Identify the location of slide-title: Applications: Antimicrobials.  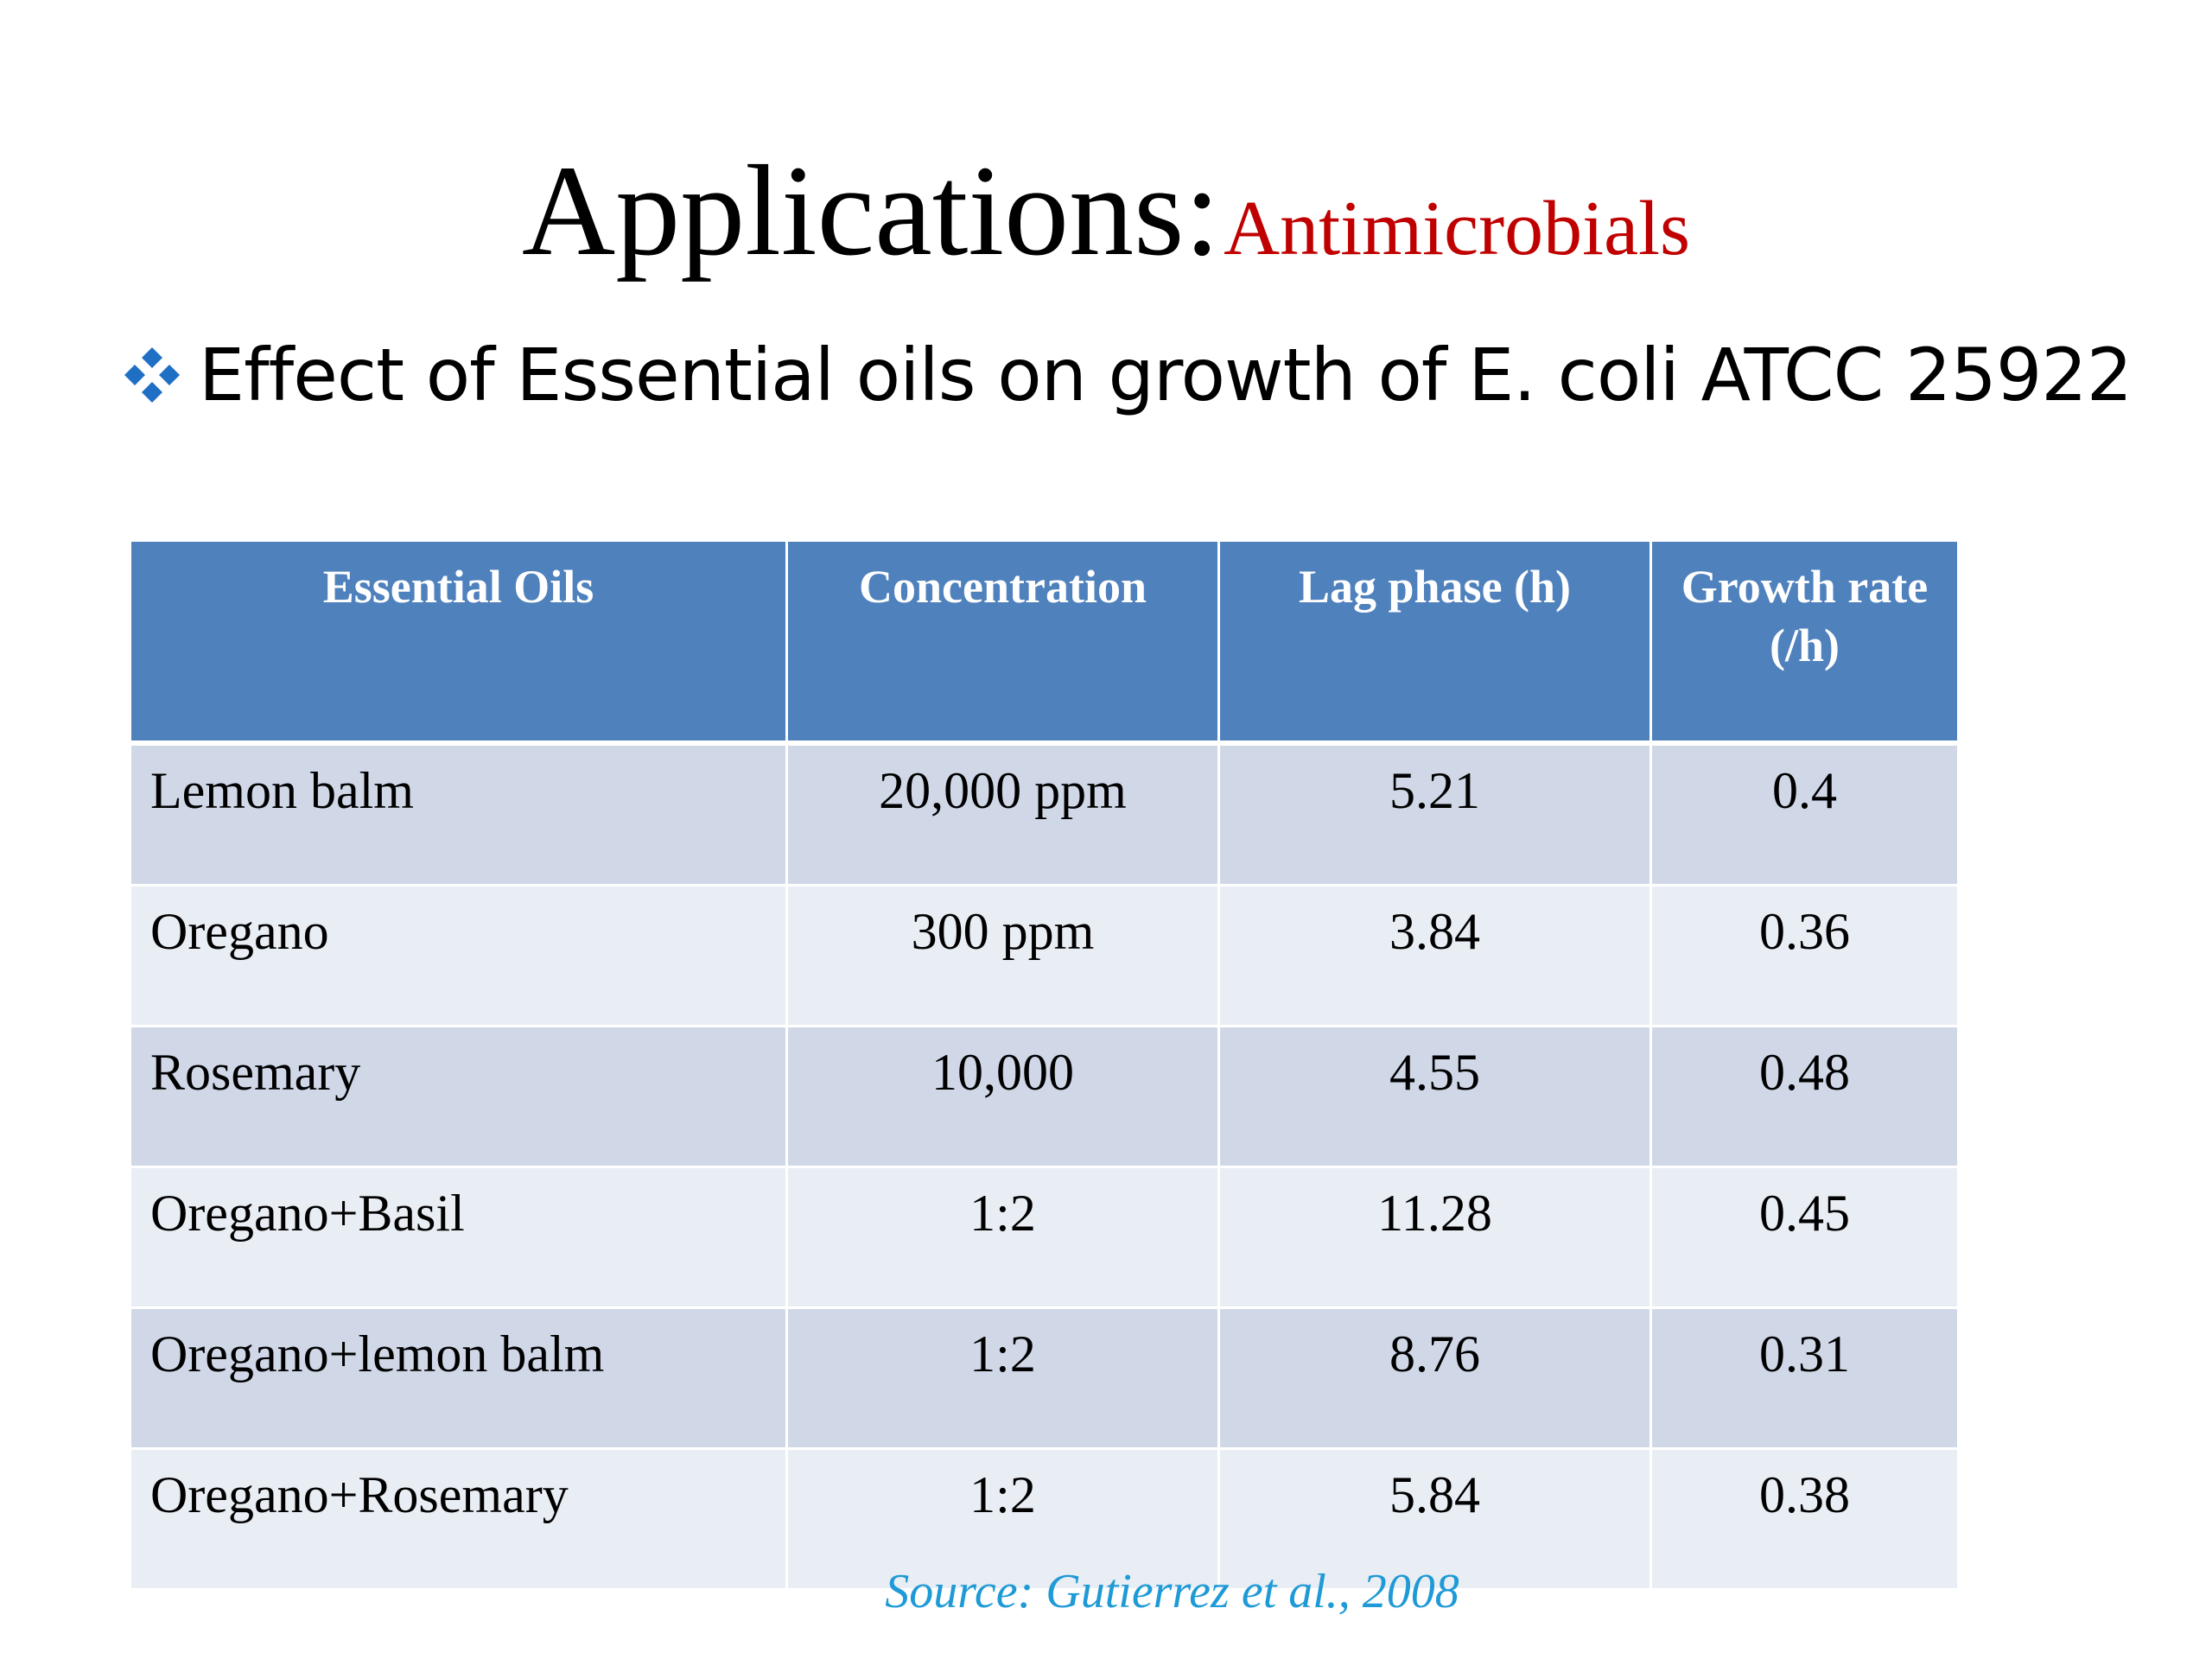
(1106, 211).